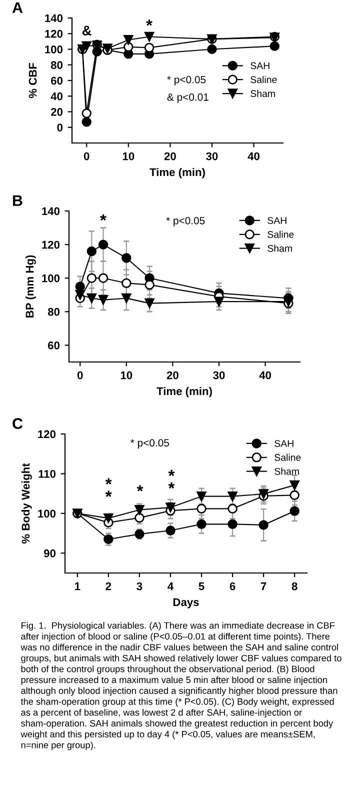 Image resolution: width=346 pixels, height=797 pixels. Describe the element at coordinates (17, 7) in the screenshot. I see `chart-title: A` at that location.